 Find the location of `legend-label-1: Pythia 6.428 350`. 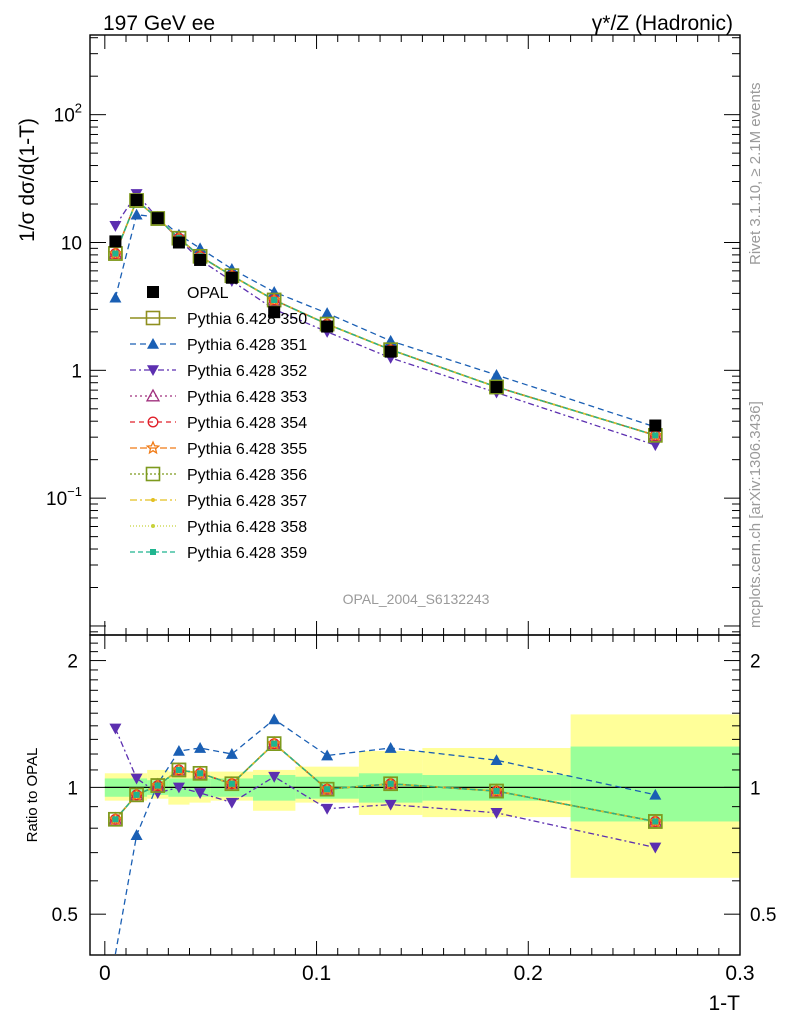

legend-label-1: Pythia 6.428 350 is located at coordinates (247, 319).